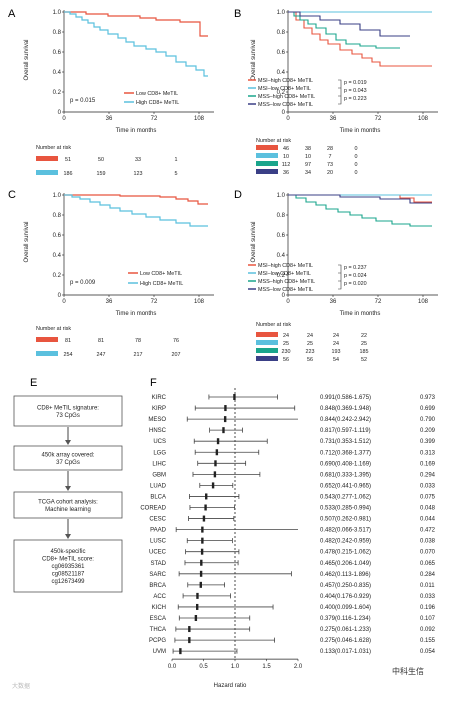 The width and height of the screenshot is (466, 704). Describe the element at coordinates (68, 502) in the screenshot. I see `flow-step-text: TCGA cohort analysis:` at that location.